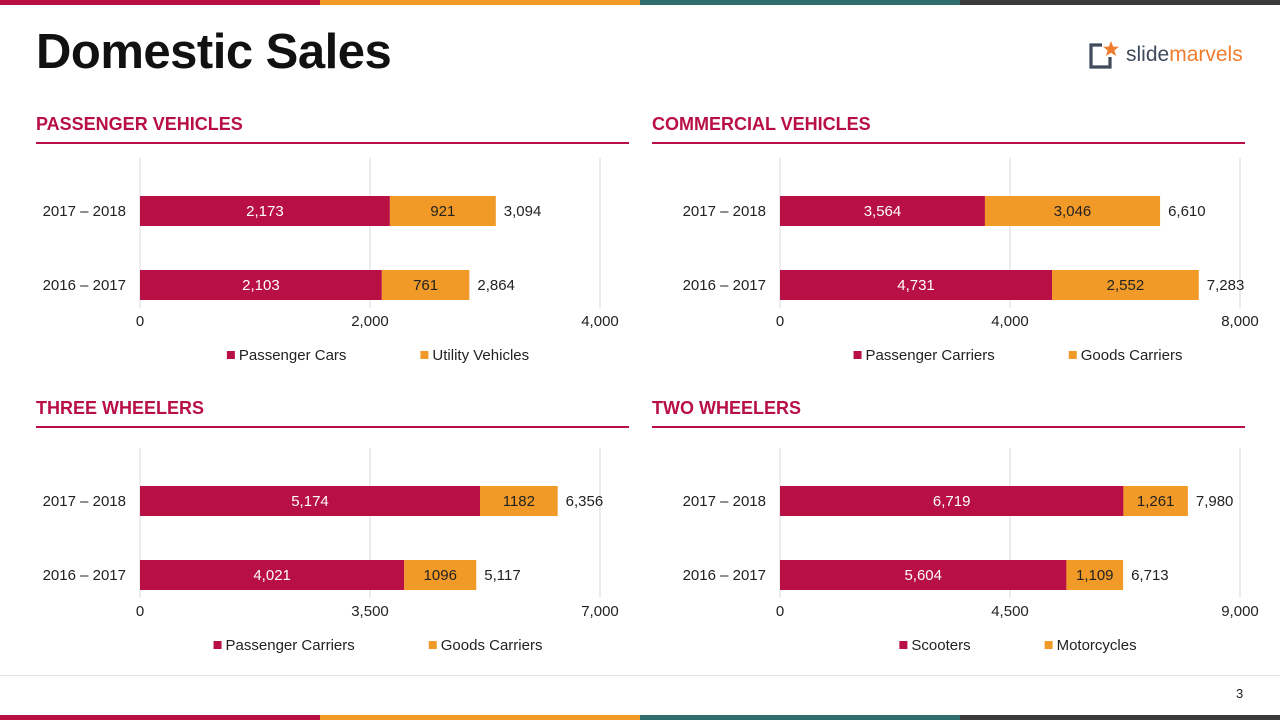 The image size is (1280, 720). I want to click on total-label: 7,283, so click(1226, 285).